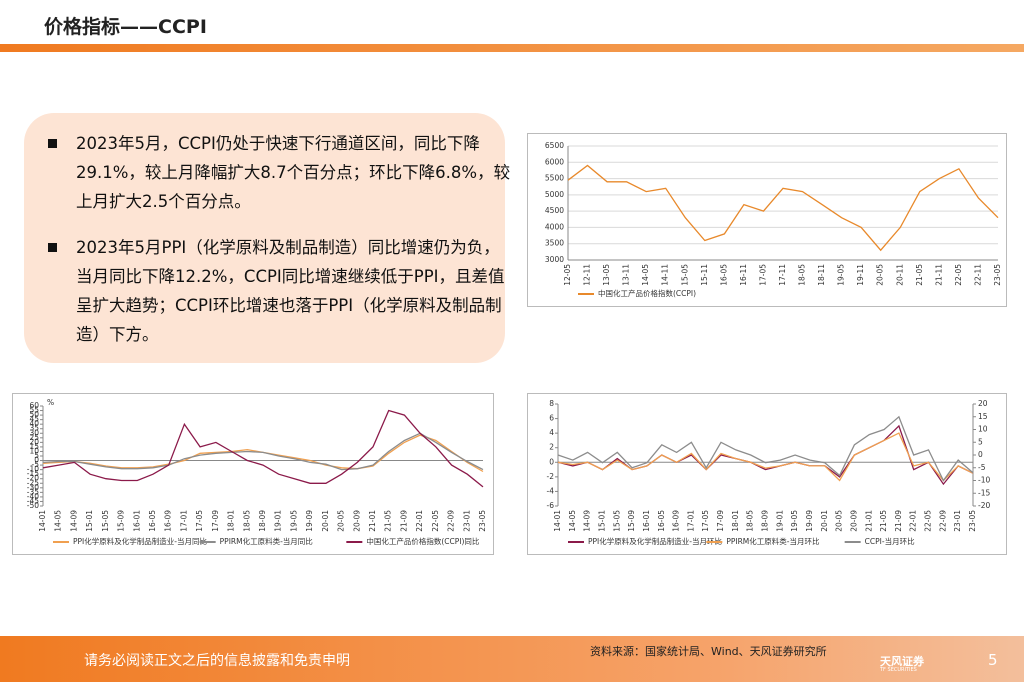 This screenshot has height=682, width=1024. What do you see at coordinates (977, 275) in the screenshot?
I see `x-tick-label: 22-11` at bounding box center [977, 275].